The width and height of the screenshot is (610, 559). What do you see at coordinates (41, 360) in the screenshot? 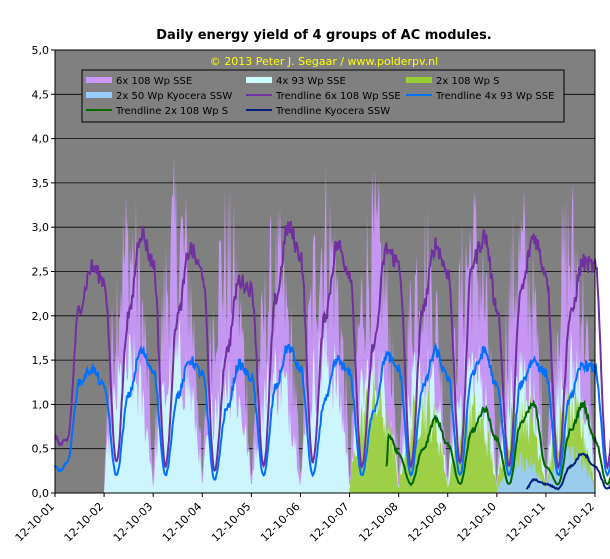
I see `y-tick-label: 1,5` at bounding box center [41, 360].